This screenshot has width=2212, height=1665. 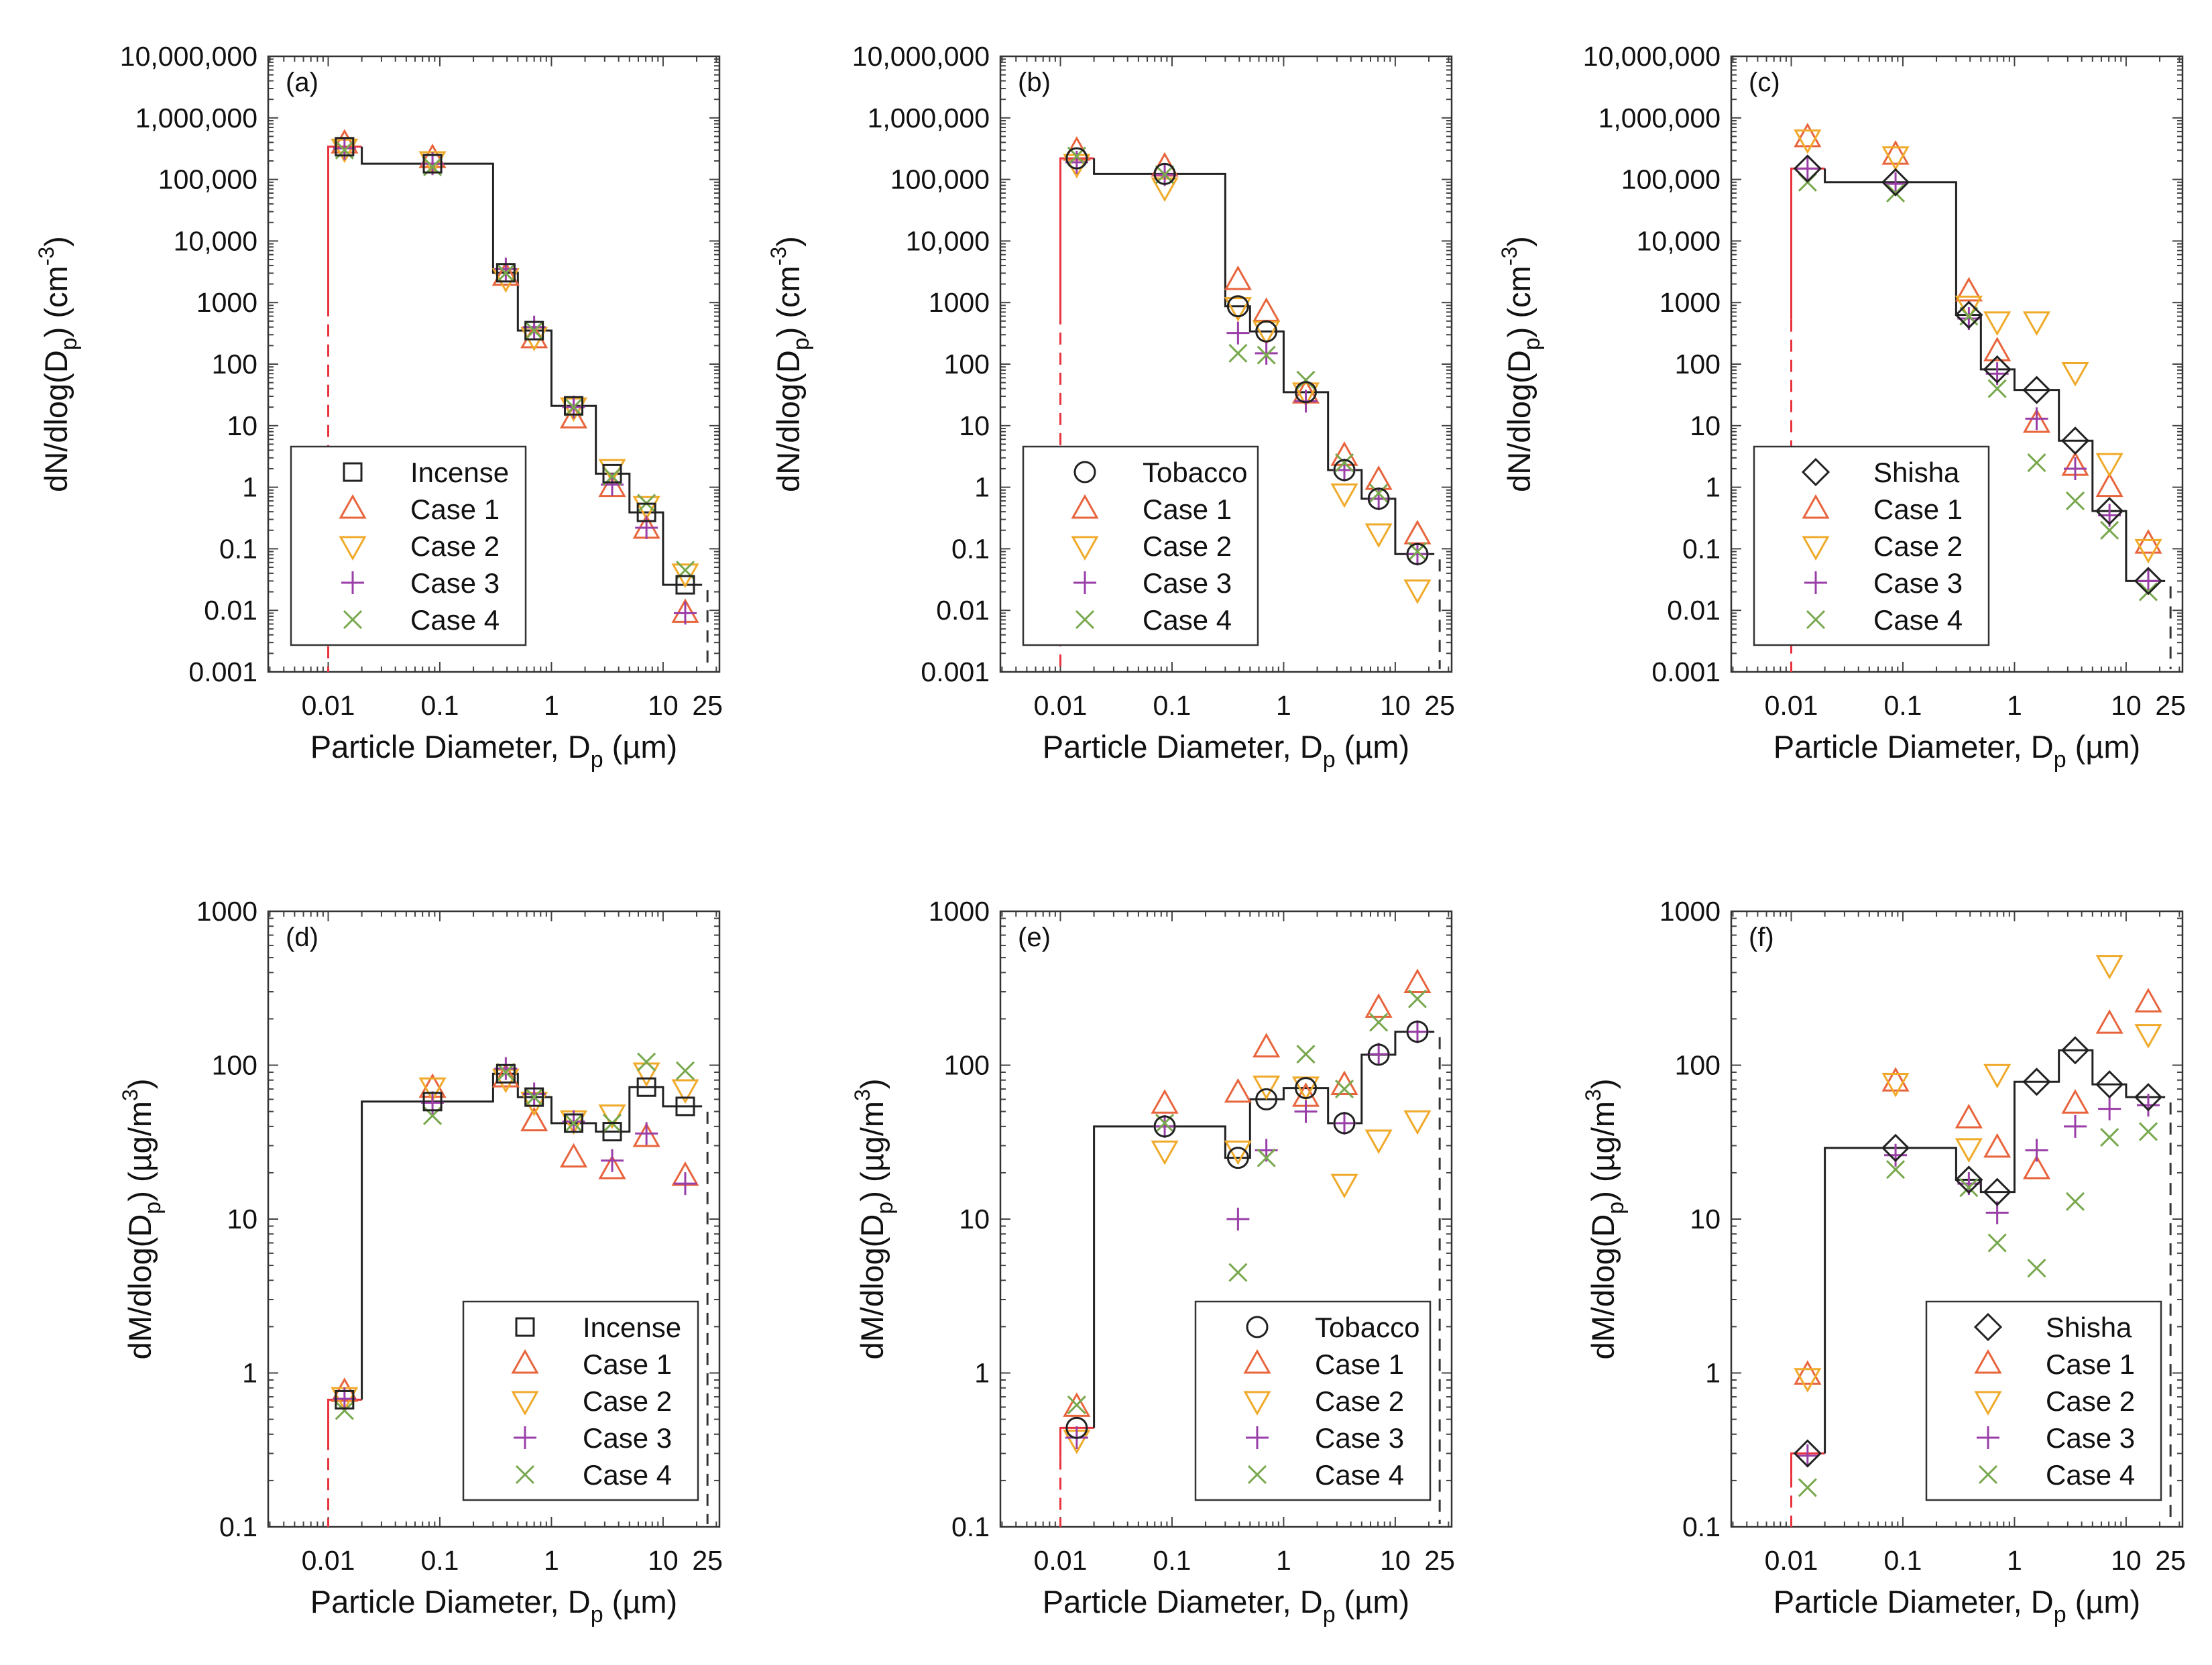 I want to click on x-axis-label: Particle Diameter, Dp (µm), so click(x=494, y=750).